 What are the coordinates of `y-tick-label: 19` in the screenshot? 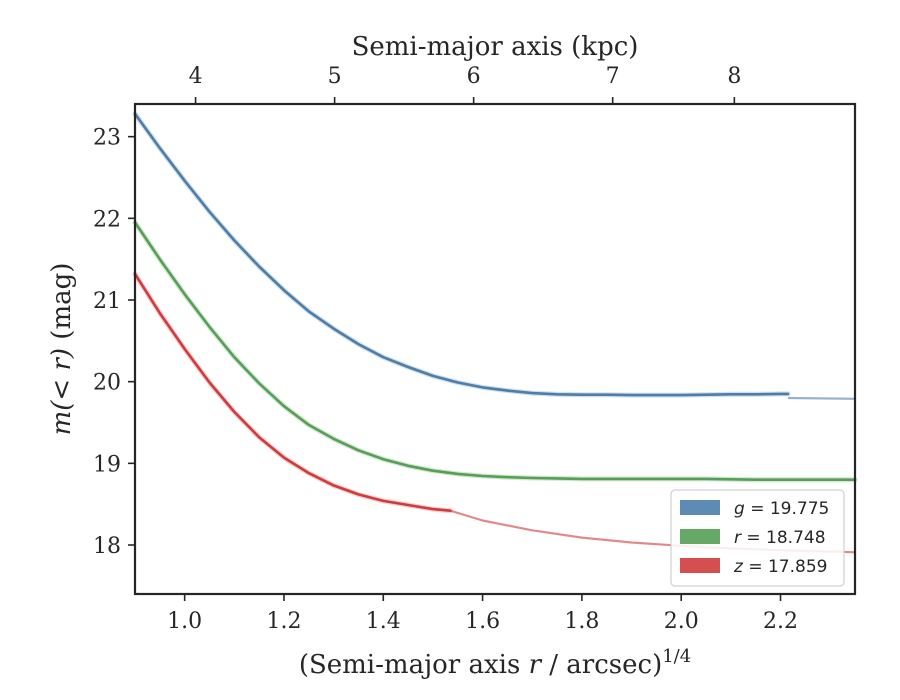 It's located at (107, 464).